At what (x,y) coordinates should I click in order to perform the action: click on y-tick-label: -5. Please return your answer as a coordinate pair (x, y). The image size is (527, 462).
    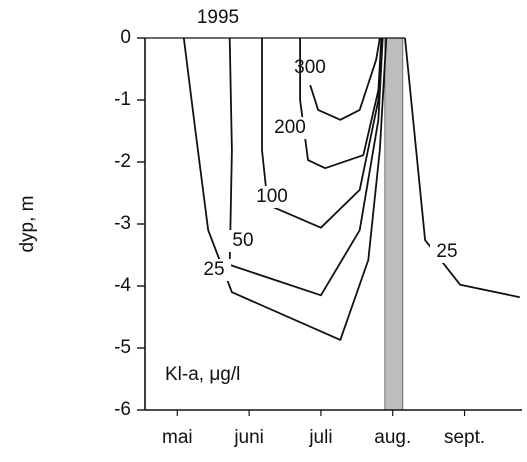
    Looking at the image, I should click on (122, 347).